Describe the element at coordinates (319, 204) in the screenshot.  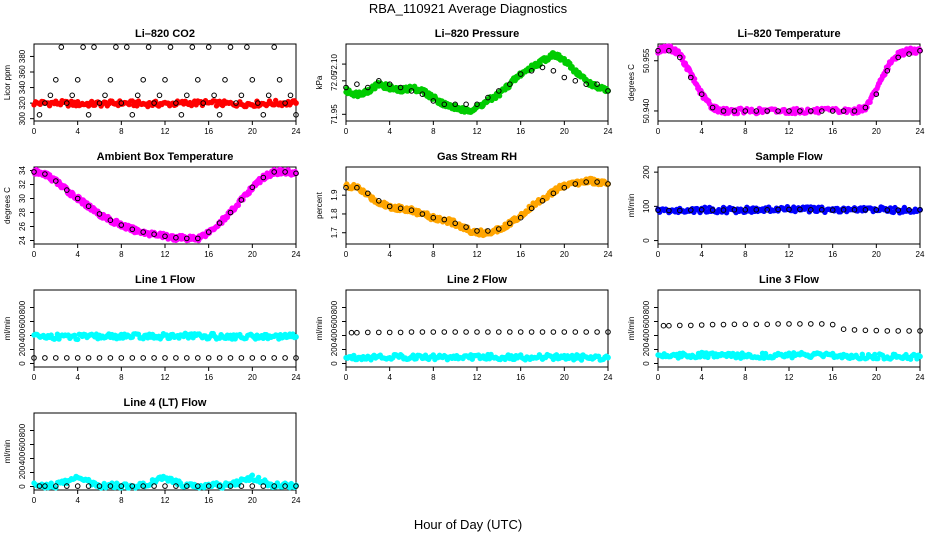
I see `y-axis-label: percent` at that location.